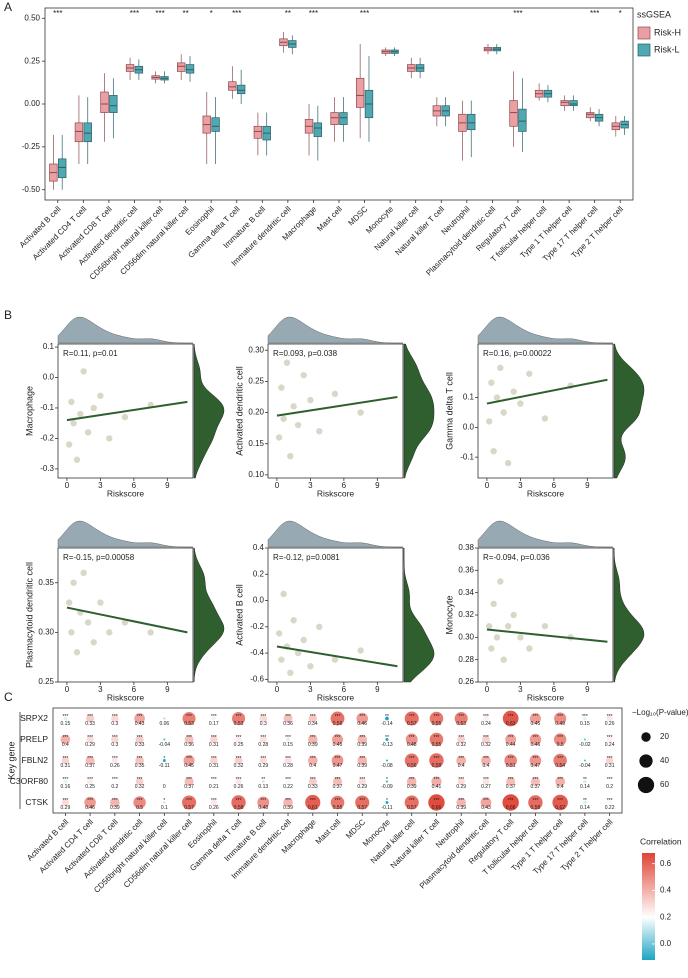 This screenshot has height=978, width=688. Describe the element at coordinates (164, 787) in the screenshot. I see `value-label: 0` at that location.